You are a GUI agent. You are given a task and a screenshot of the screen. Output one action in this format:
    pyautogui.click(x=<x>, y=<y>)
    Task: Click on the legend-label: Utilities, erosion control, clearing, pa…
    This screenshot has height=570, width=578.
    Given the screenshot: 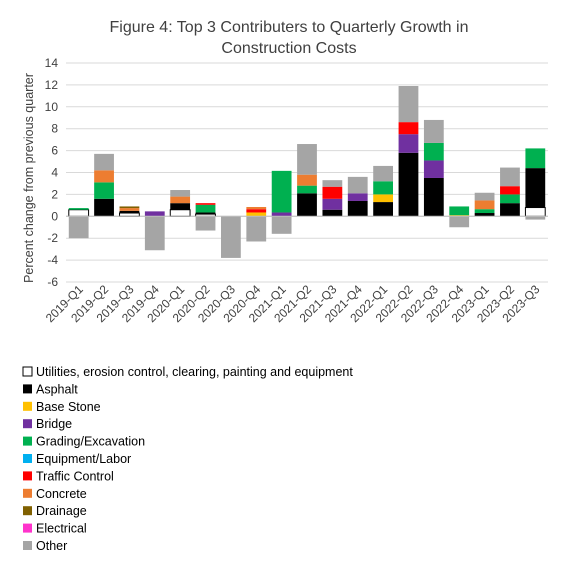 What is the action you would take?
    pyautogui.click(x=194, y=372)
    